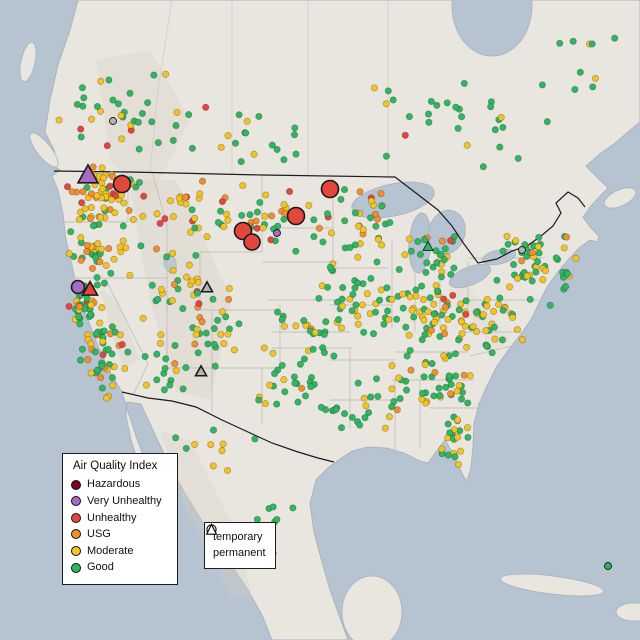 The width and height of the screenshot is (640, 640). I want to click on station-type-legend: temporary permanent, so click(240, 546).